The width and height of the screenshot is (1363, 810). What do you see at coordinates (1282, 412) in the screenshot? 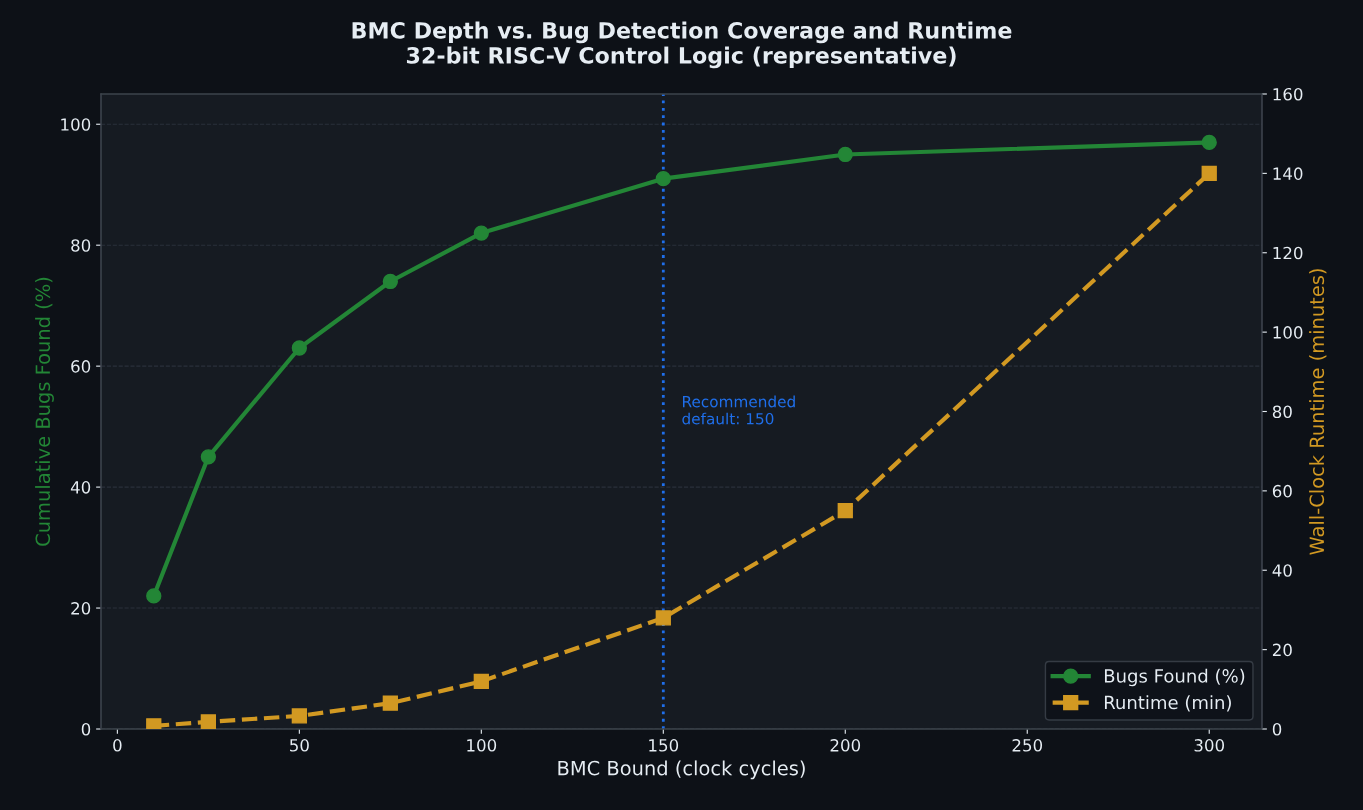
I see `y2-tick-label: 80` at bounding box center [1282, 412].